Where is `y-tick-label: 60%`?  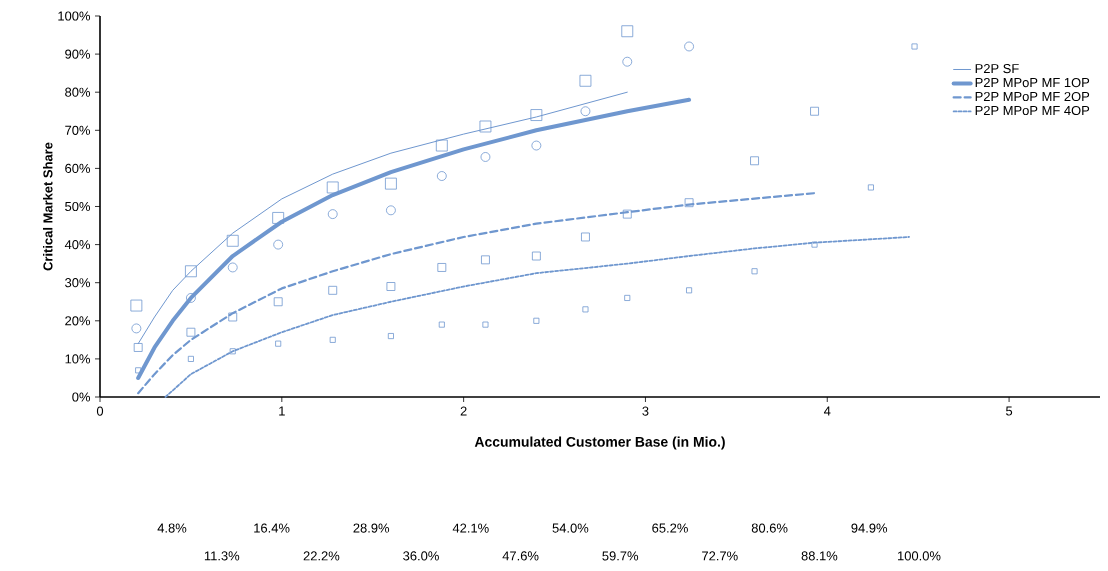 y-tick-label: 60% is located at coordinates (78, 168).